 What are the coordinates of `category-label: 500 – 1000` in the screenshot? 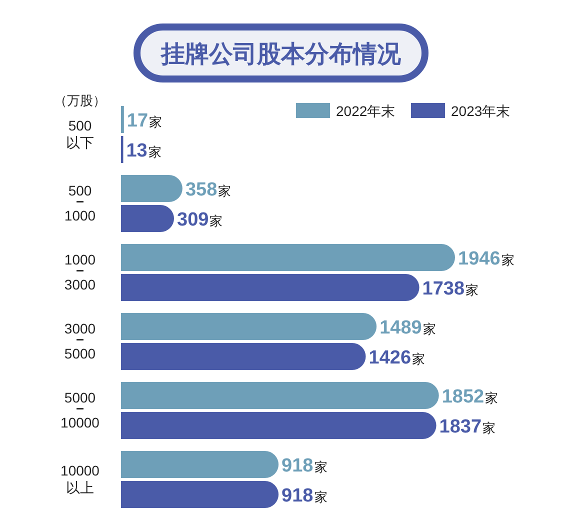 It's located at (80, 203).